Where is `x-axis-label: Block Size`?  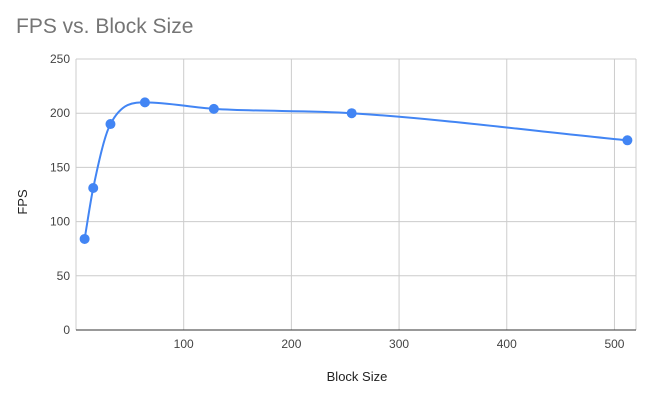
x-axis-label: Block Size is located at coordinates (357, 376).